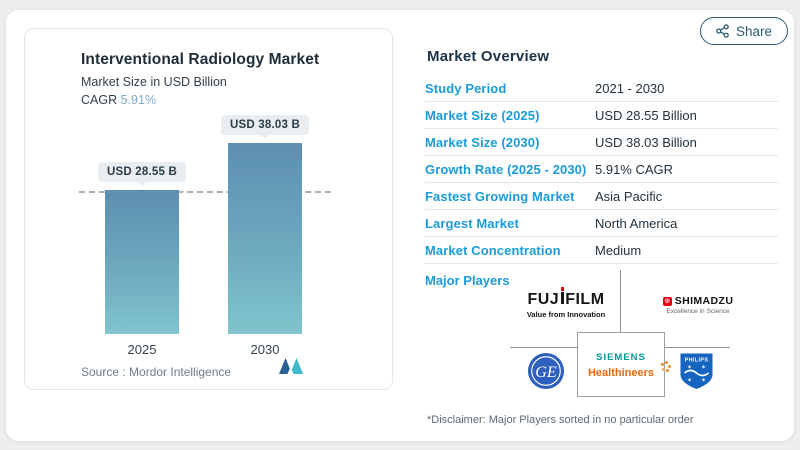 The width and height of the screenshot is (800, 450). I want to click on fujifilm-wordmark: FUJ FILM, so click(566, 297).